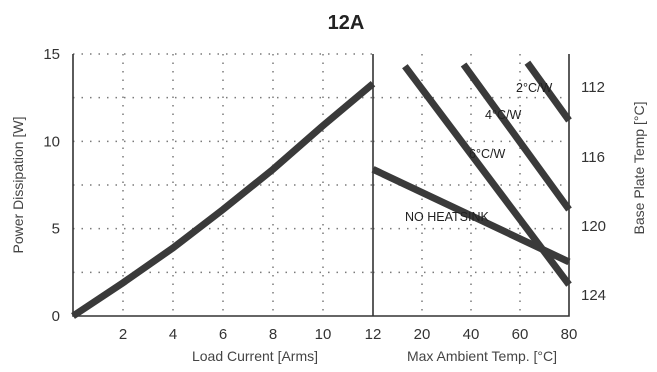  What do you see at coordinates (593, 191) in the screenshot?
I see `right-tick-labels: 112 116 120 124` at bounding box center [593, 191].